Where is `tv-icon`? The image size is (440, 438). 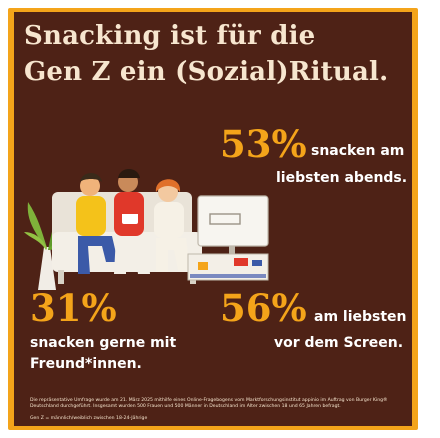 tv-icon is located at coordinates (233, 224).